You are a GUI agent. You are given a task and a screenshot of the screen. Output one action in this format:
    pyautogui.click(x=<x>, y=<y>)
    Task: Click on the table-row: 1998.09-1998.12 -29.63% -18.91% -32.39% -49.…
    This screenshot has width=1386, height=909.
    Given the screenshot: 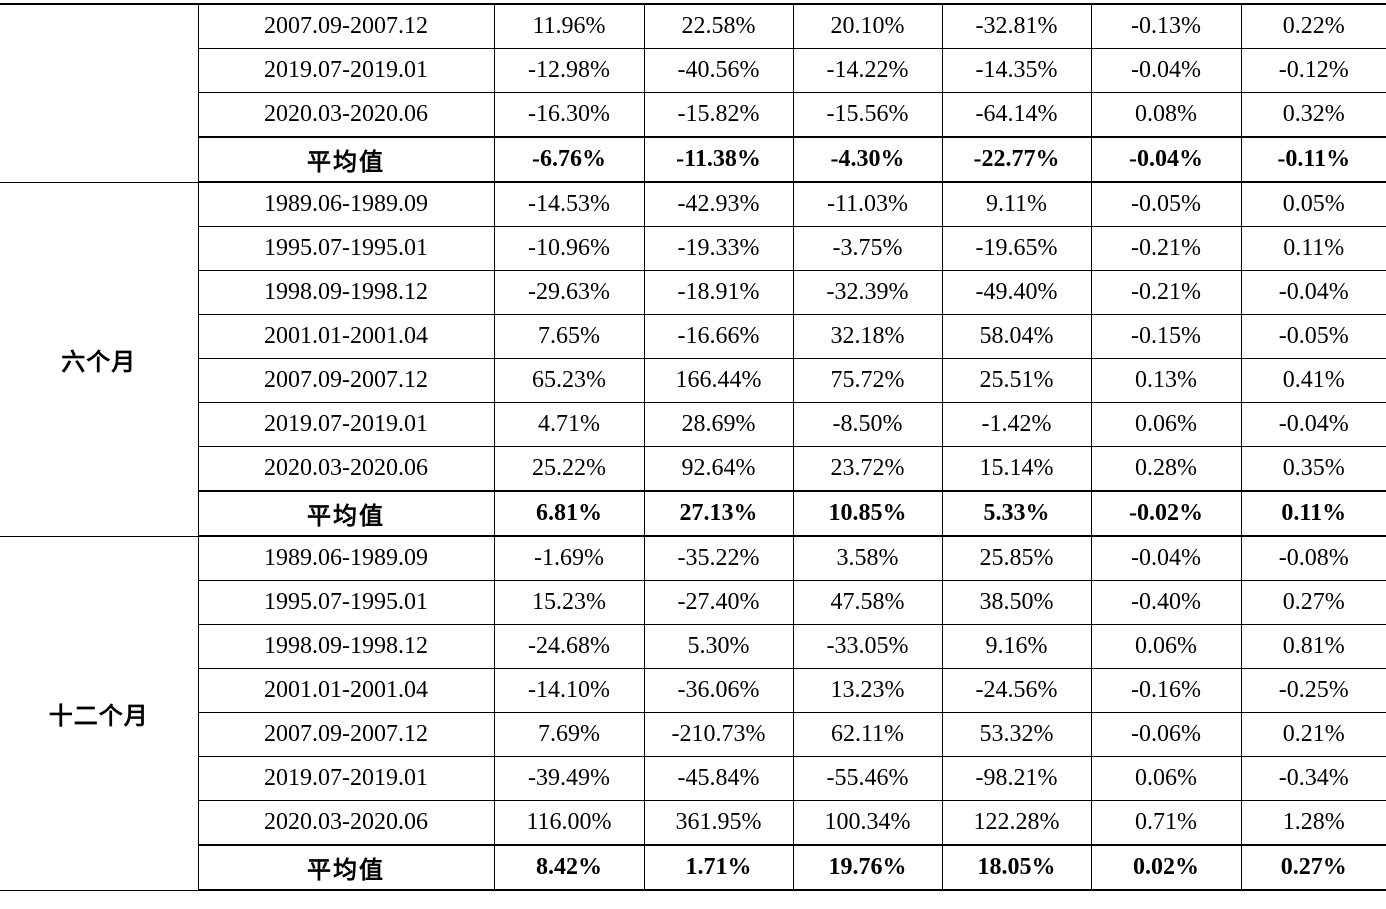 What is the action you would take?
    pyautogui.click(x=693, y=292)
    